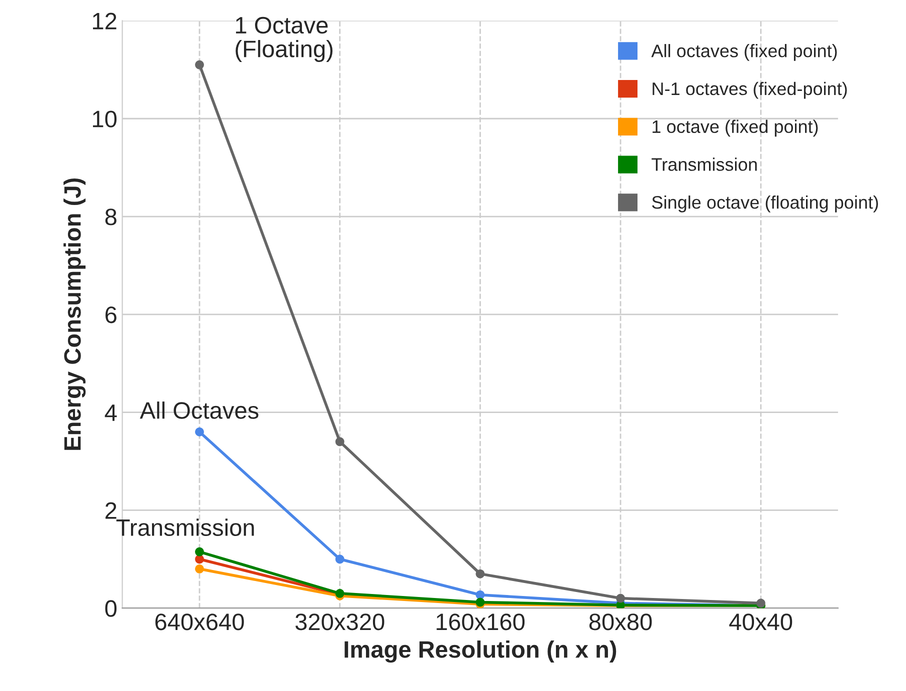 This screenshot has width=906, height=691. What do you see at coordinates (199, 410) in the screenshot?
I see `annotation: All Octaves` at bounding box center [199, 410].